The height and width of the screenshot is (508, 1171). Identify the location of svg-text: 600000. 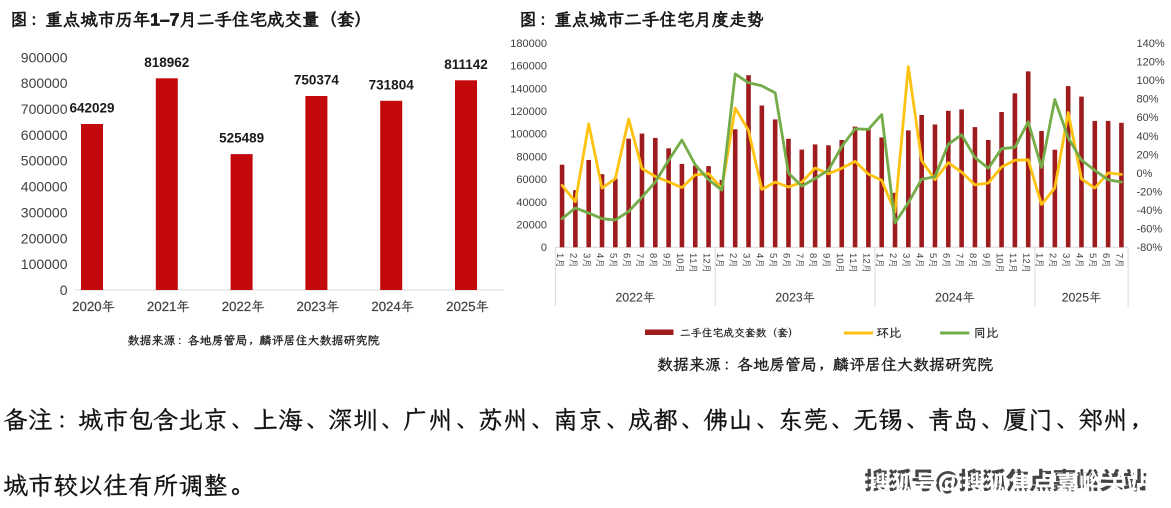
(44, 135).